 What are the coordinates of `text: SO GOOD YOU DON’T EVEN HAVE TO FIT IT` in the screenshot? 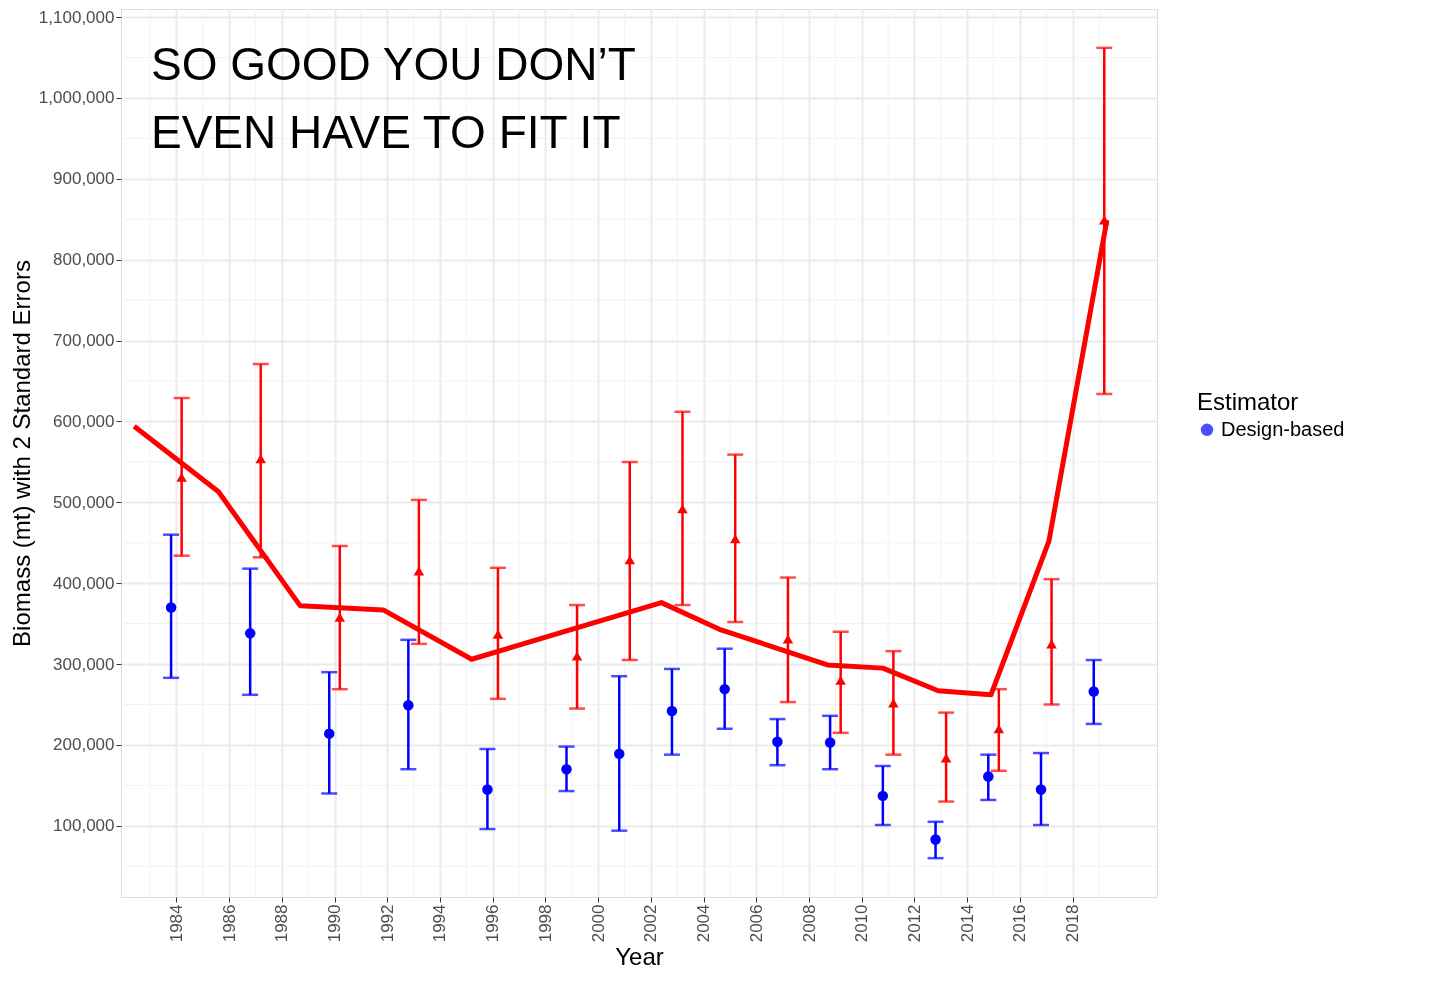 It's located at (393, 98).